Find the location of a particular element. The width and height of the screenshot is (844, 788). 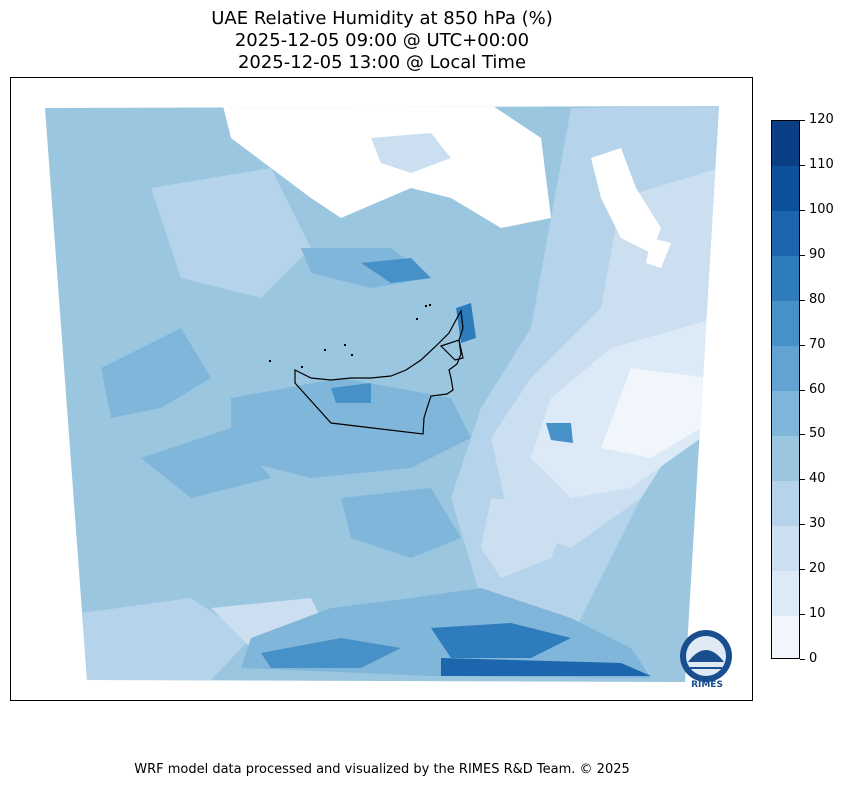

title-line-1: UAE Relative Humidity at 850 hPa (%) is located at coordinates (382, 18).